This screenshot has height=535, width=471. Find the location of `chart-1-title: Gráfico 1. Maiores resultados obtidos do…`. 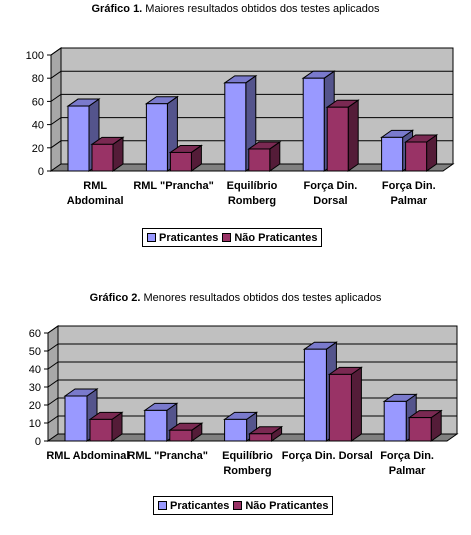

chart-1-title: Gráfico 1. Maiores resultados obtidos do… is located at coordinates (235, 9).